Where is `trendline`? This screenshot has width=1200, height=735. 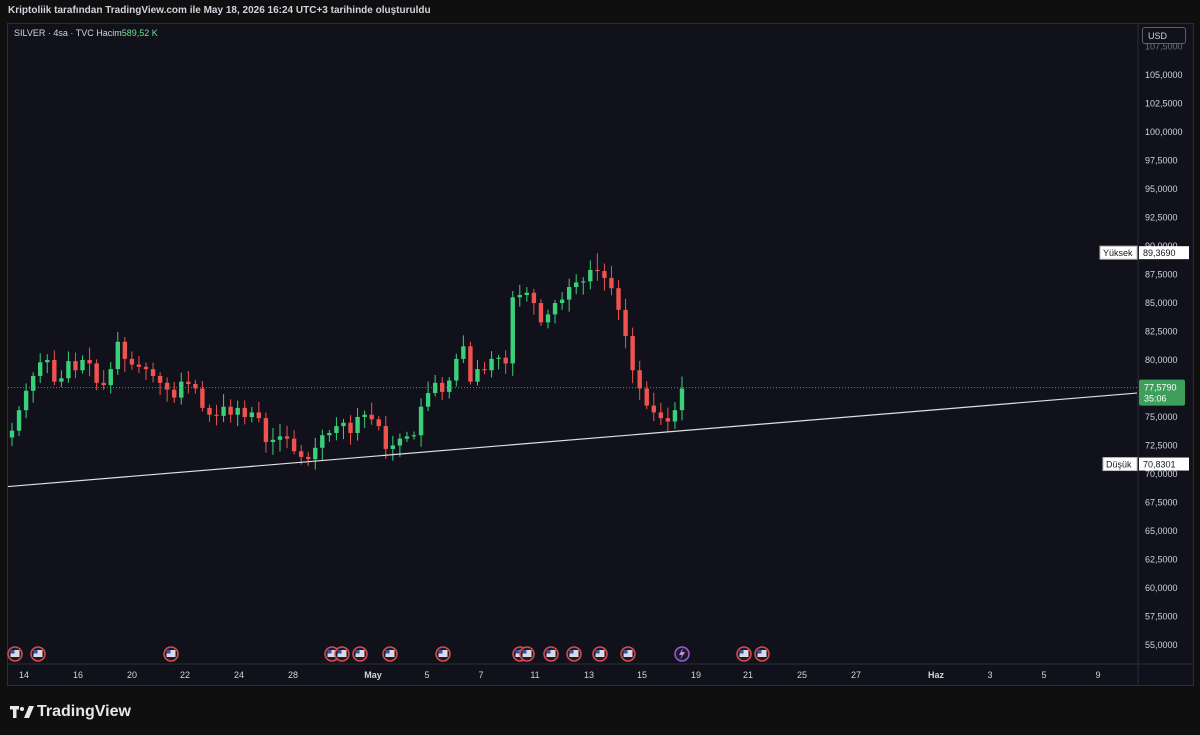
trendline is located at coordinates (572, 440).